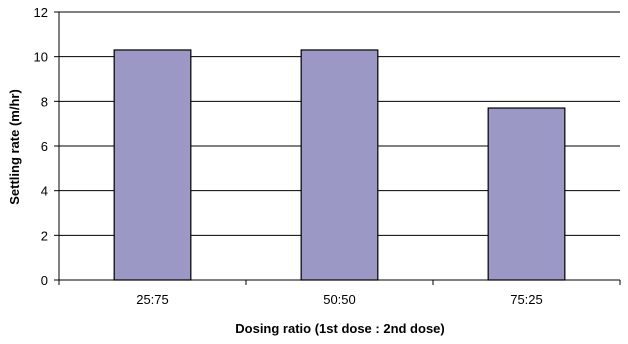 The image size is (628, 344). What do you see at coordinates (526, 299) in the screenshot?
I see `x-tick-label: 75:25` at bounding box center [526, 299].